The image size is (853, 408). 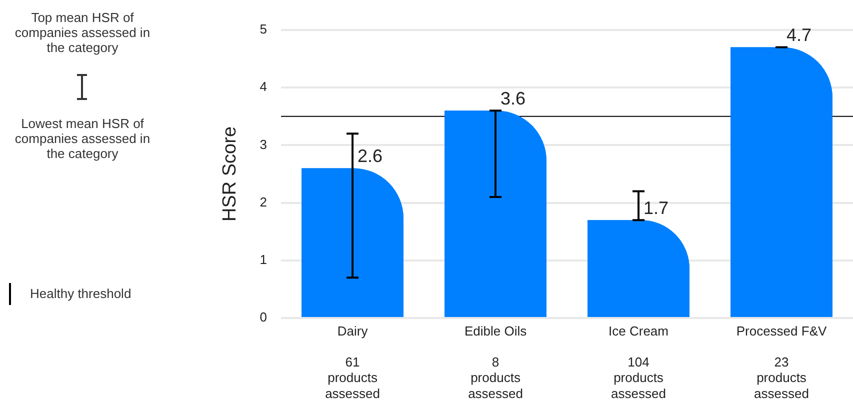 I want to click on data-label: 1.7, so click(x=656, y=208).